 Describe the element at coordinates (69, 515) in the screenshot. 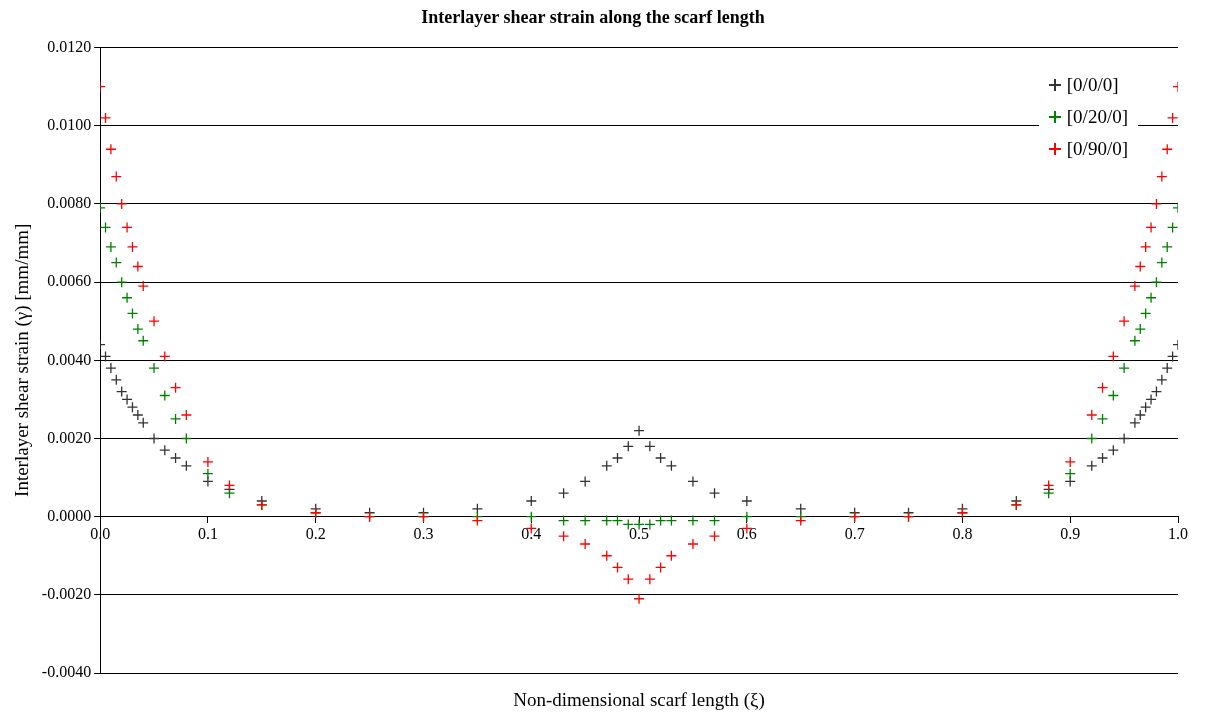

I see `y-tick-label: 0.0000` at that location.